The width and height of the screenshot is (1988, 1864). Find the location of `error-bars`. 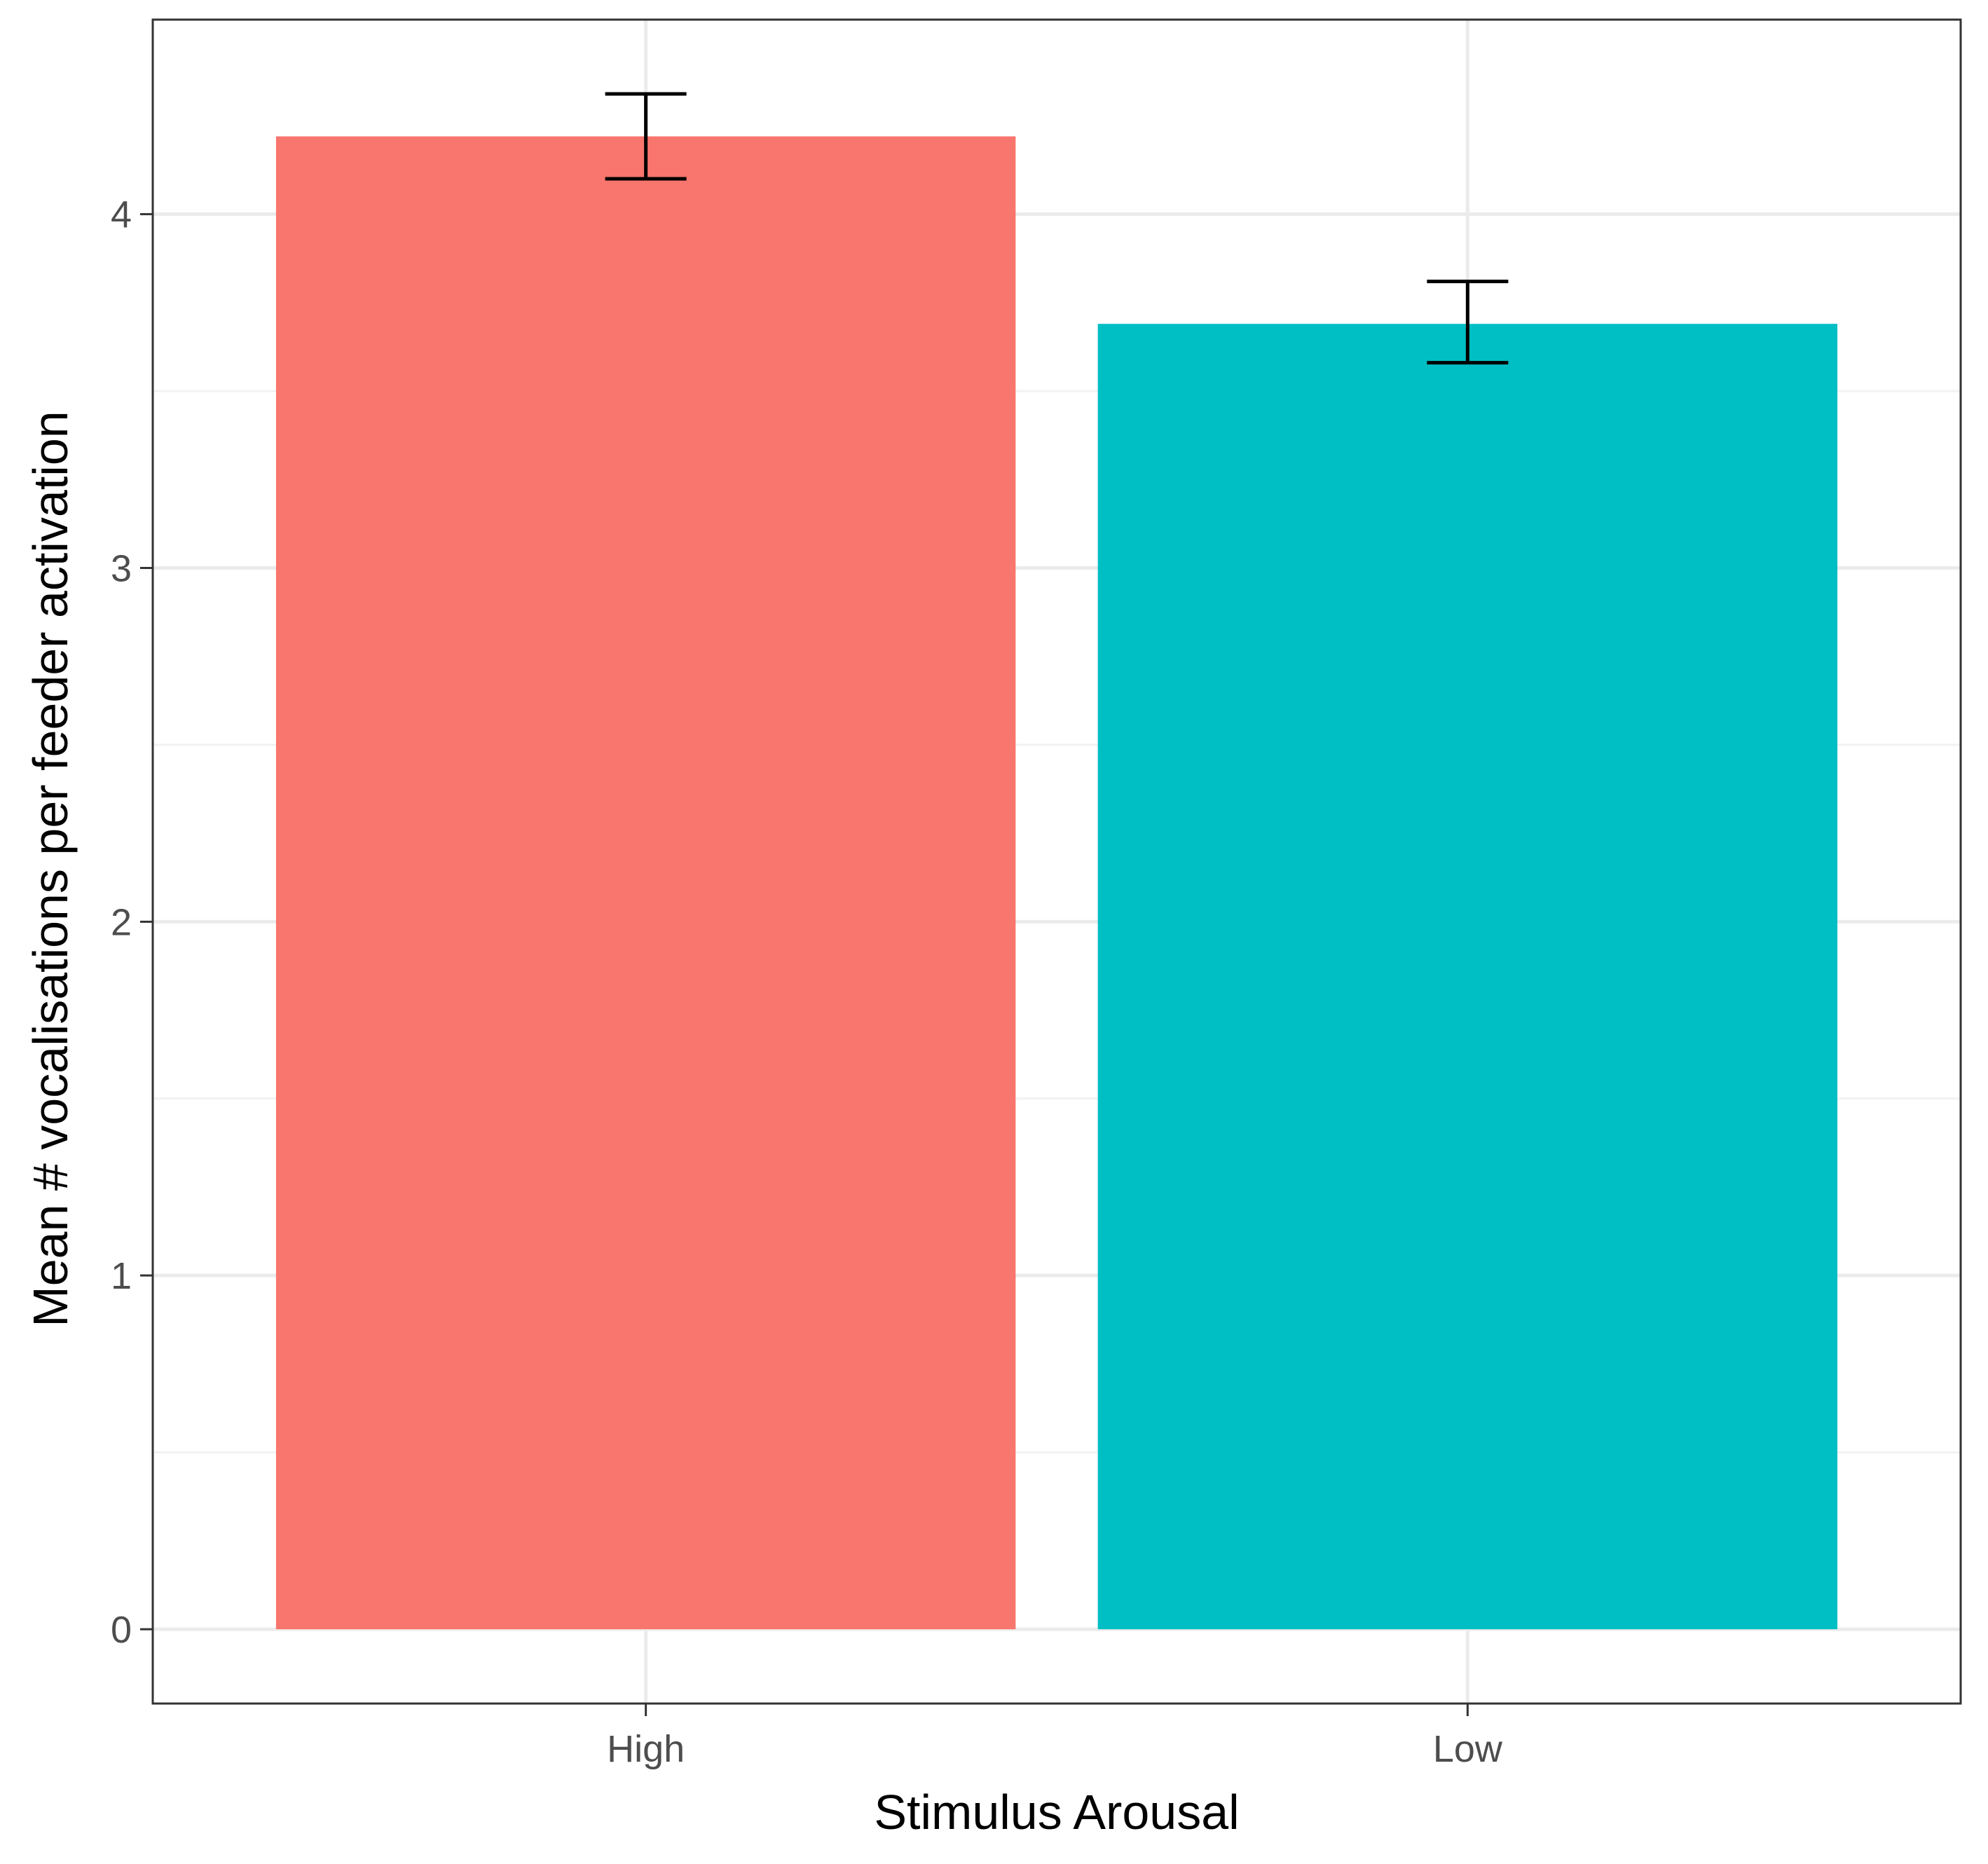

error-bars is located at coordinates (1057, 229).